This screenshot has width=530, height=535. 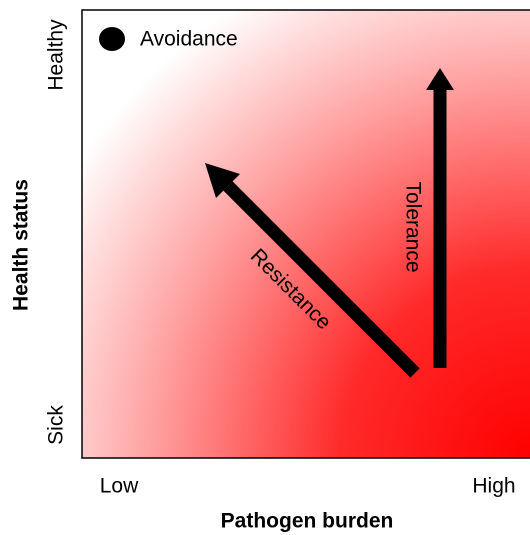 What do you see at coordinates (56, 55) in the screenshot?
I see `y-high-label: Healthy` at bounding box center [56, 55].